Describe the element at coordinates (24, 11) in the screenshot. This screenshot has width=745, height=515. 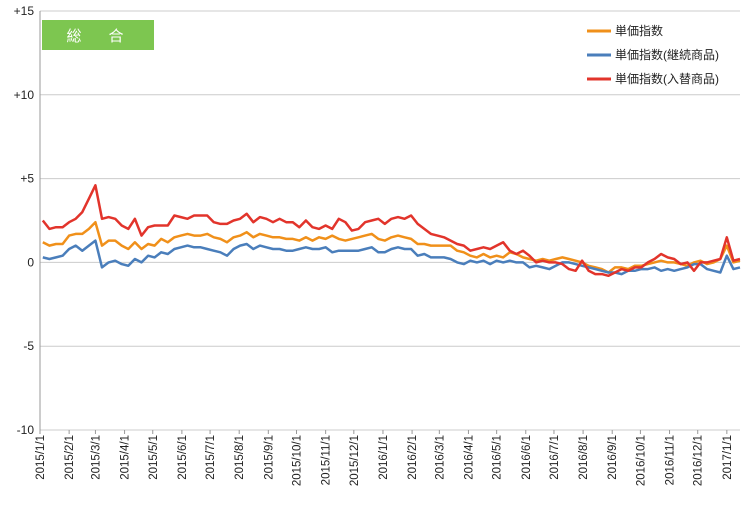
I see `y-tick-label: +15` at that location.